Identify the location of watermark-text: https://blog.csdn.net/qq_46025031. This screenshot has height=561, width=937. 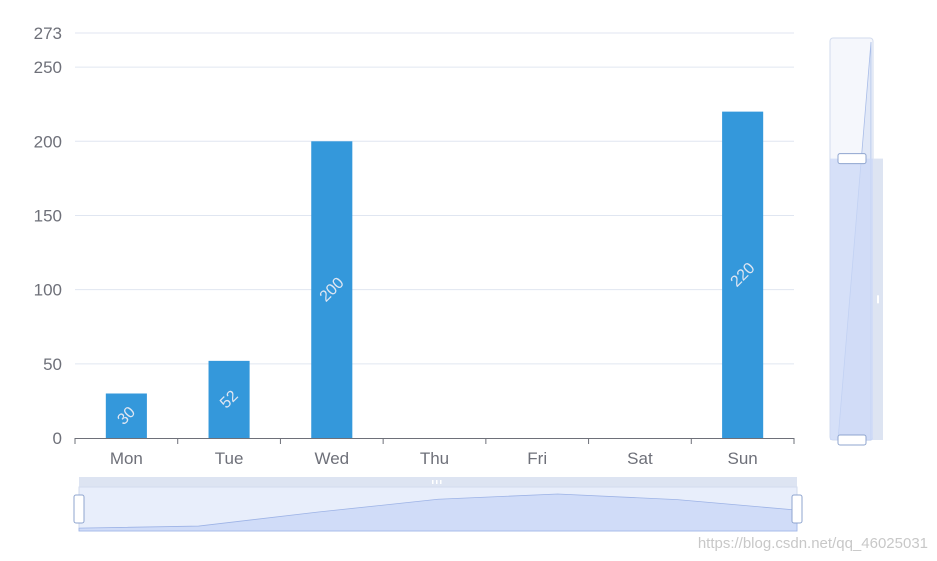
(813, 543).